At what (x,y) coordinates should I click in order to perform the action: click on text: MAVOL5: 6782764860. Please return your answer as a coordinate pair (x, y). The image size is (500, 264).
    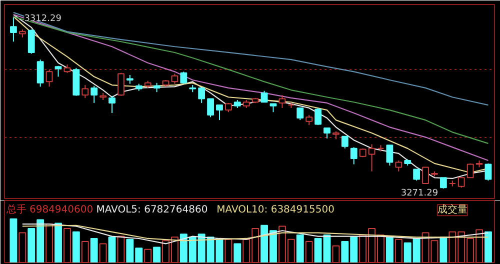
    Looking at the image, I should click on (152, 210).